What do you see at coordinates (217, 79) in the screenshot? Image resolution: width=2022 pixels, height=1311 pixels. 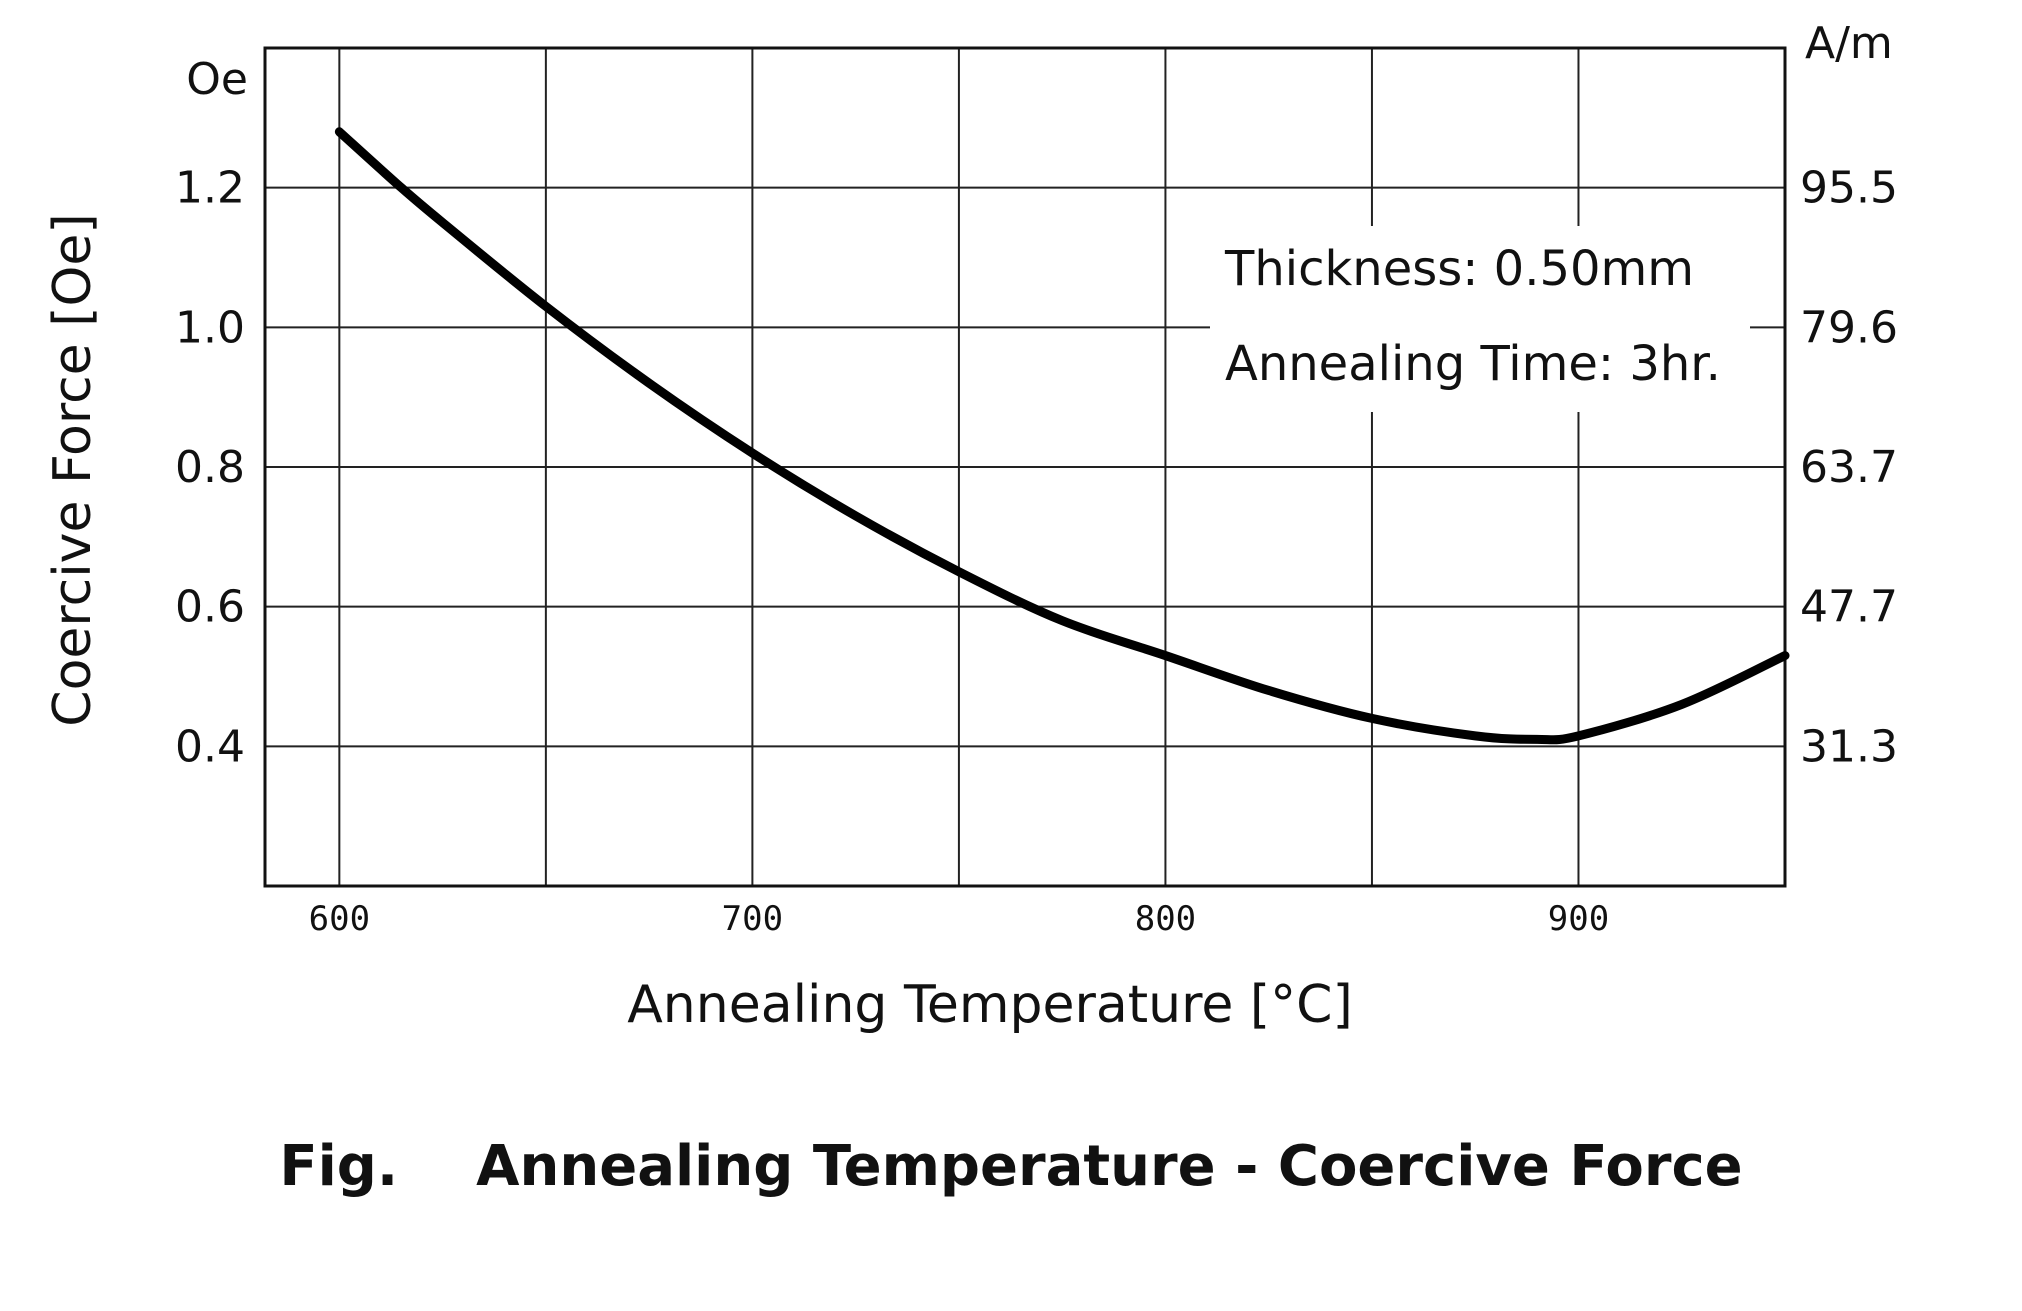 I see `y-unit-left: Oe` at bounding box center [217, 79].